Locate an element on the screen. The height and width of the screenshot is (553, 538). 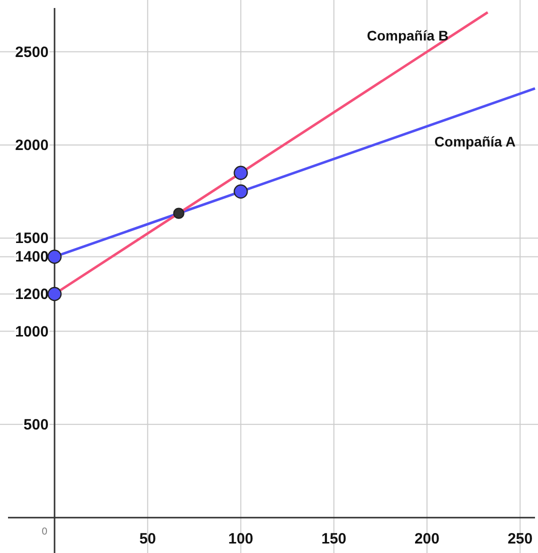
y-tick-label: 1200 is located at coordinates (32, 295).